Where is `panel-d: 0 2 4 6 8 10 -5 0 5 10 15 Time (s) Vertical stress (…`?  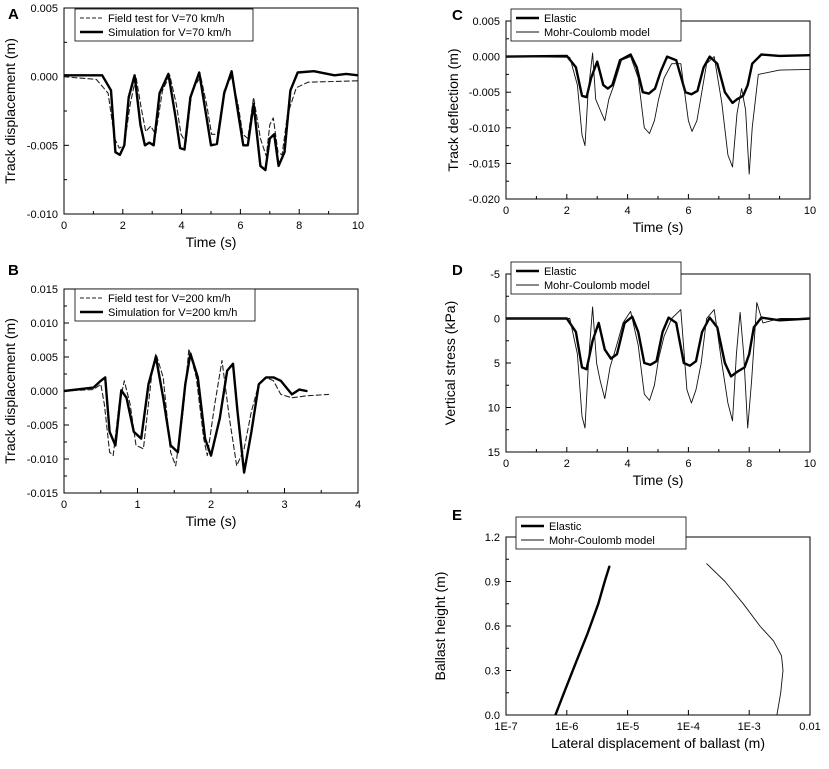
panel-d: 0 2 4 6 8 10 -5 0 5 10 15 Time (s) Vertical stress (… is located at coordinates (629, 374).